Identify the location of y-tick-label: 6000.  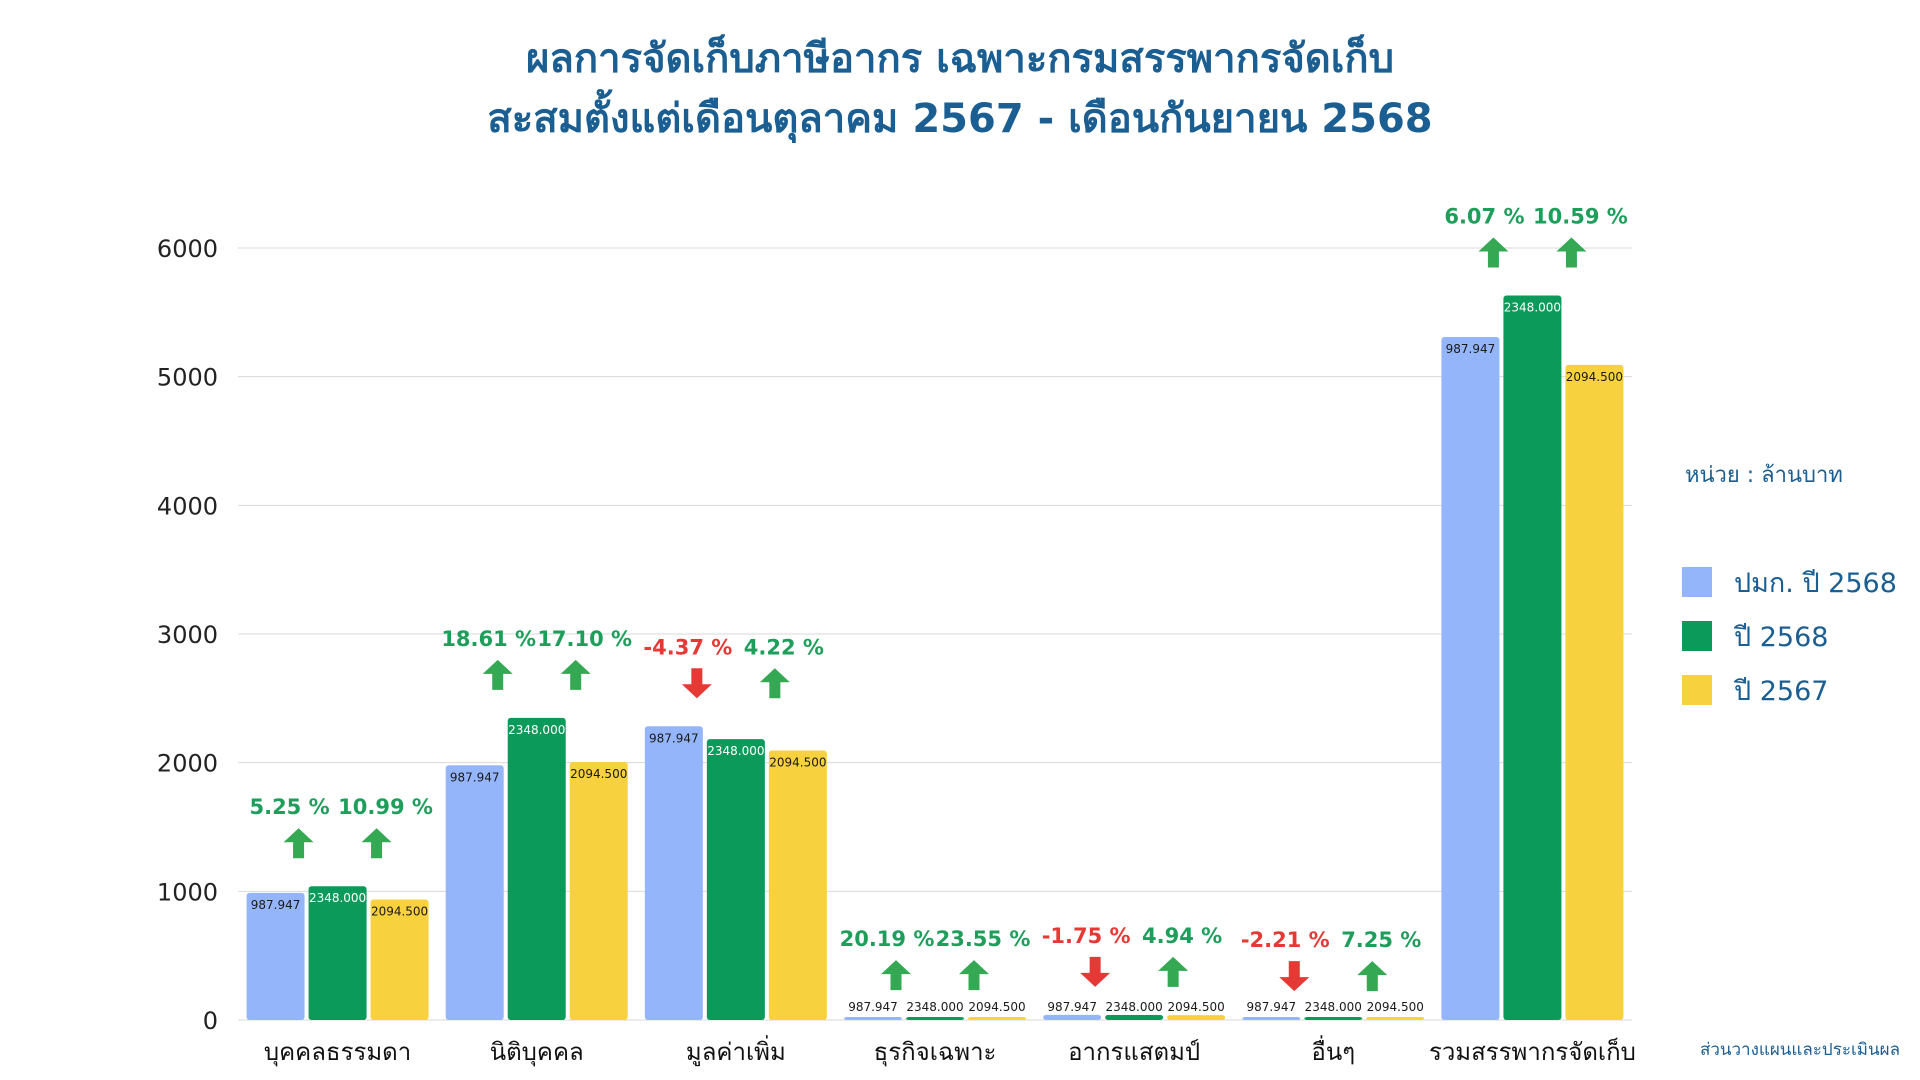
(187, 249).